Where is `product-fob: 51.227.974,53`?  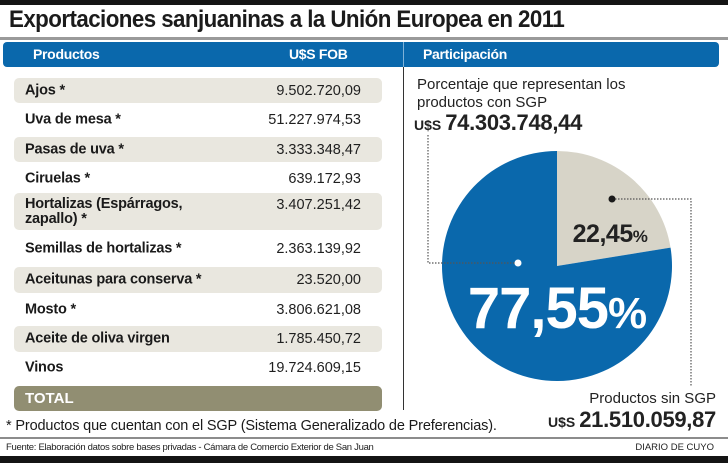 product-fob: 51.227.974,53 is located at coordinates (314, 119).